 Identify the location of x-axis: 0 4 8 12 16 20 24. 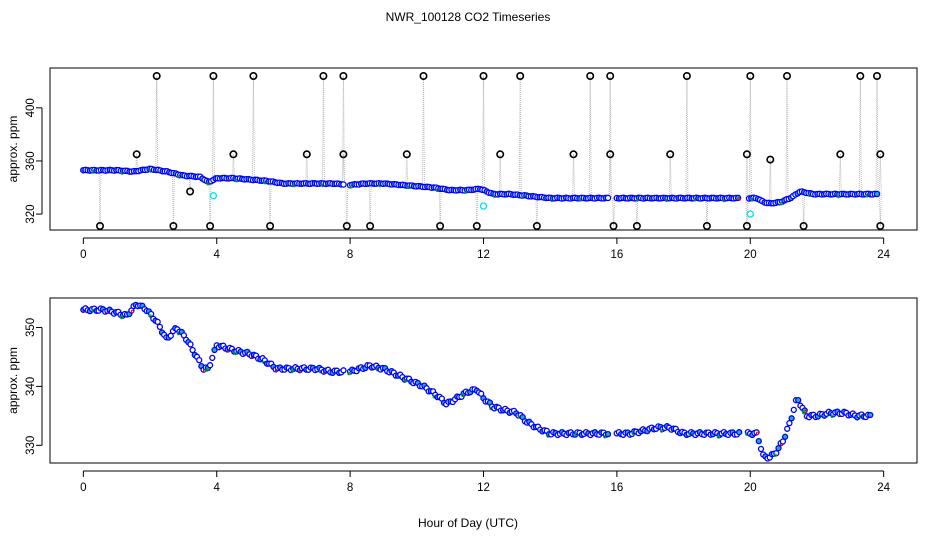
(485, 249).